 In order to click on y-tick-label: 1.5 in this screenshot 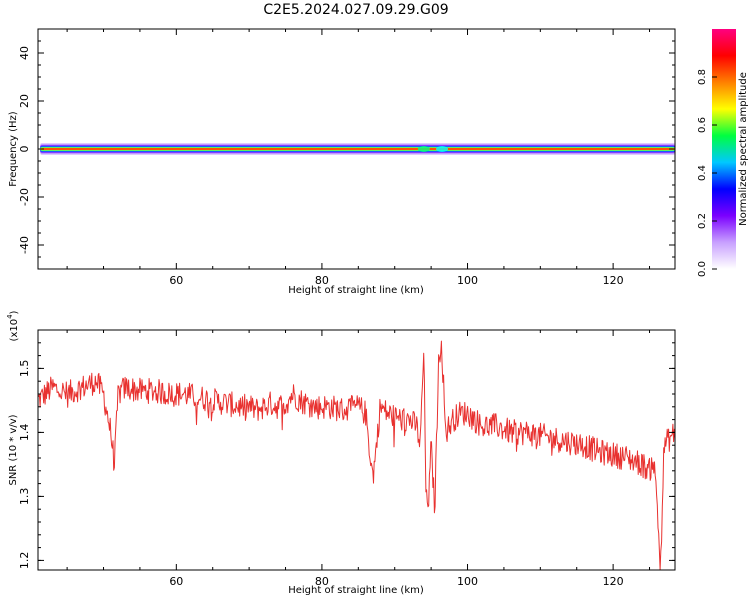, I will do `click(24, 369)`.